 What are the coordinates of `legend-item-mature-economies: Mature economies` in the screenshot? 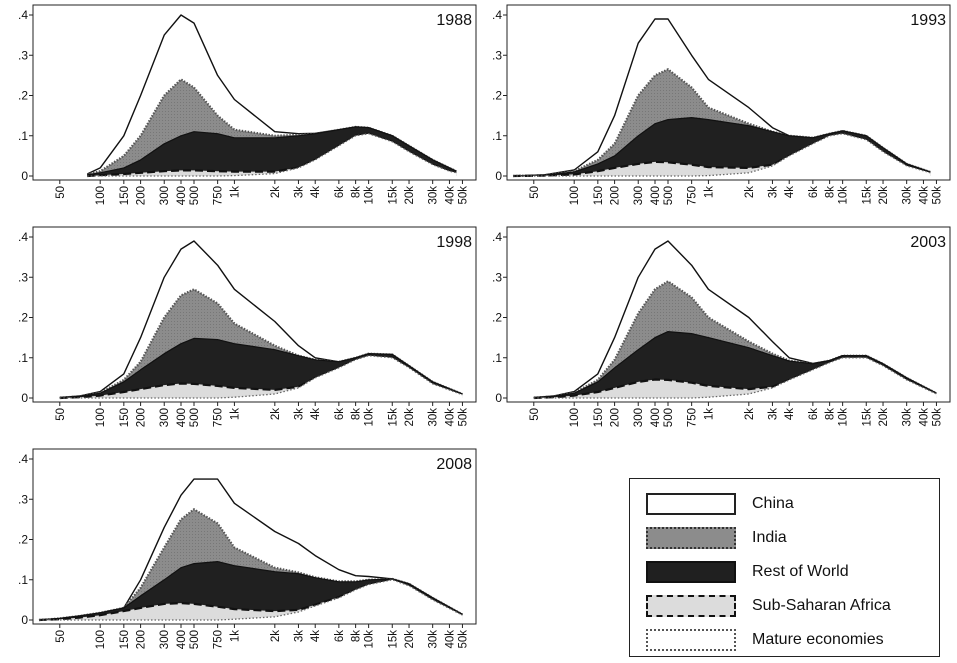 It's located at (765, 640).